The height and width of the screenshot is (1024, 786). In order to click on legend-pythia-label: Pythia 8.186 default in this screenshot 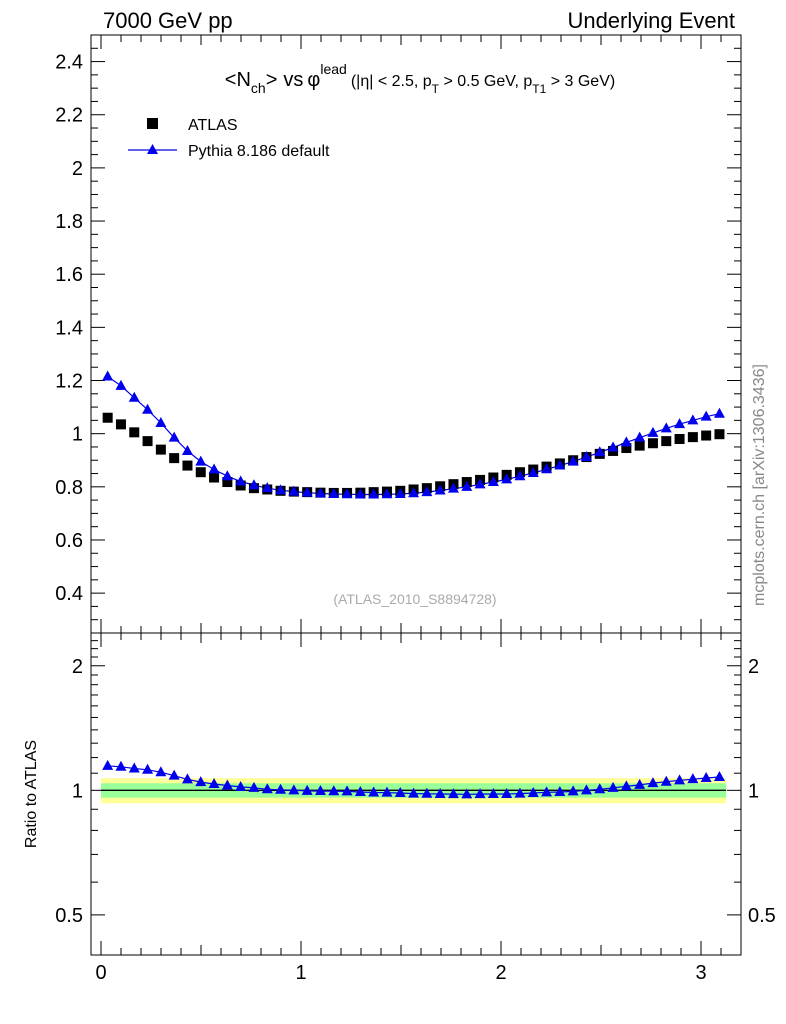, I will do `click(259, 151)`.